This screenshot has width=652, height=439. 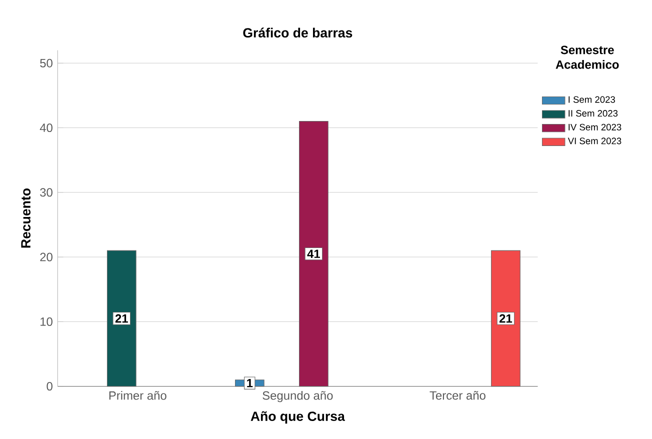 What do you see at coordinates (458, 395) in the screenshot?
I see `x-tick-label: Tercer año` at bounding box center [458, 395].